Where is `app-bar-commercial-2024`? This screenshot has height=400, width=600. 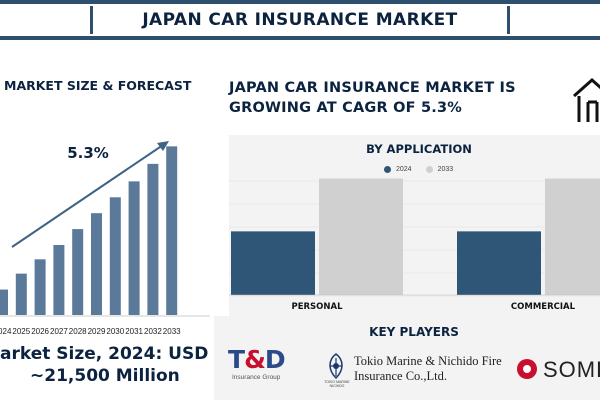
app-bar-commercial-2024 is located at coordinates (499, 263).